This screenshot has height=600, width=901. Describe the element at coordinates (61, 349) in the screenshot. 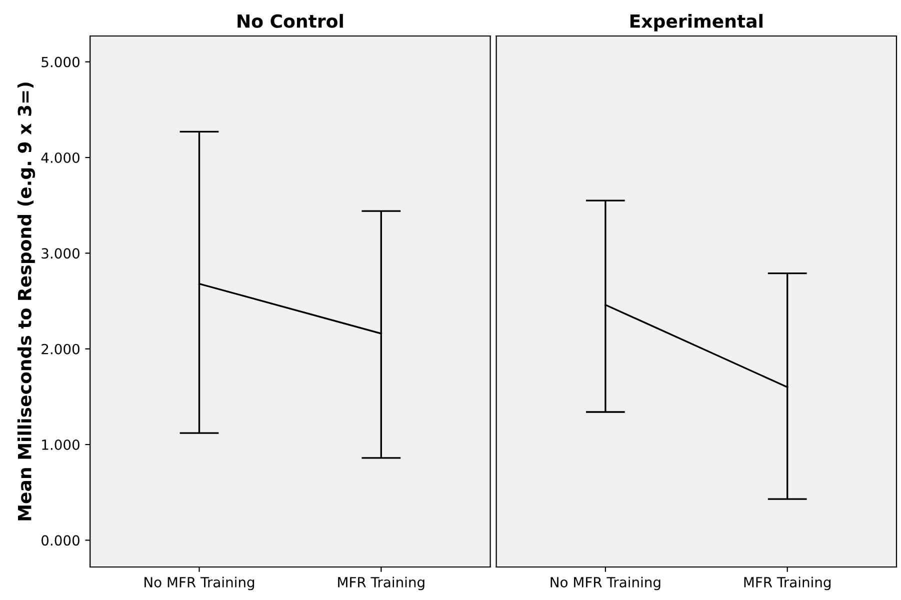

I see `y-tick-label: 2.000` at that location.